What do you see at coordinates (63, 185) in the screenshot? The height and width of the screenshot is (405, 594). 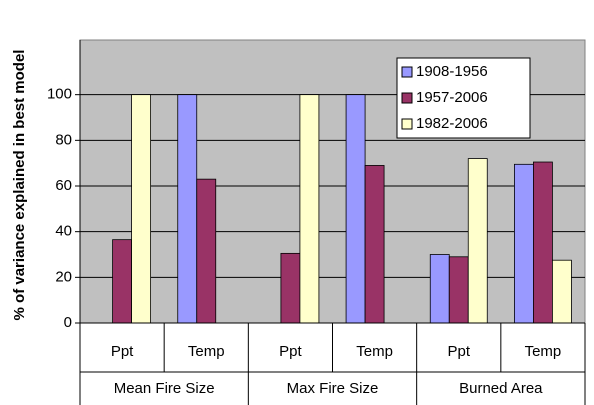 I see `y-tick-label: 60` at bounding box center [63, 185].